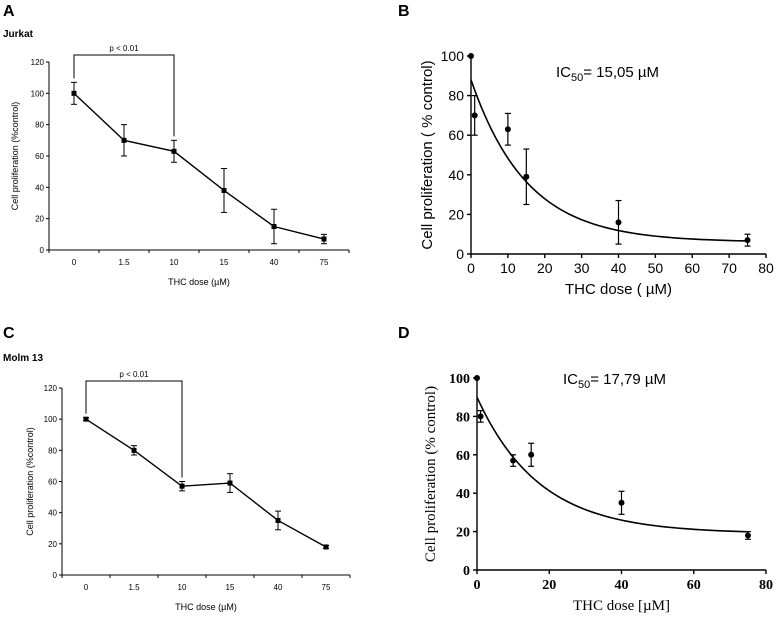 The image size is (778, 618). Describe the element at coordinates (621, 606) in the screenshot. I see `panel-d-x-axis-label: THC dose [µM]` at that location.